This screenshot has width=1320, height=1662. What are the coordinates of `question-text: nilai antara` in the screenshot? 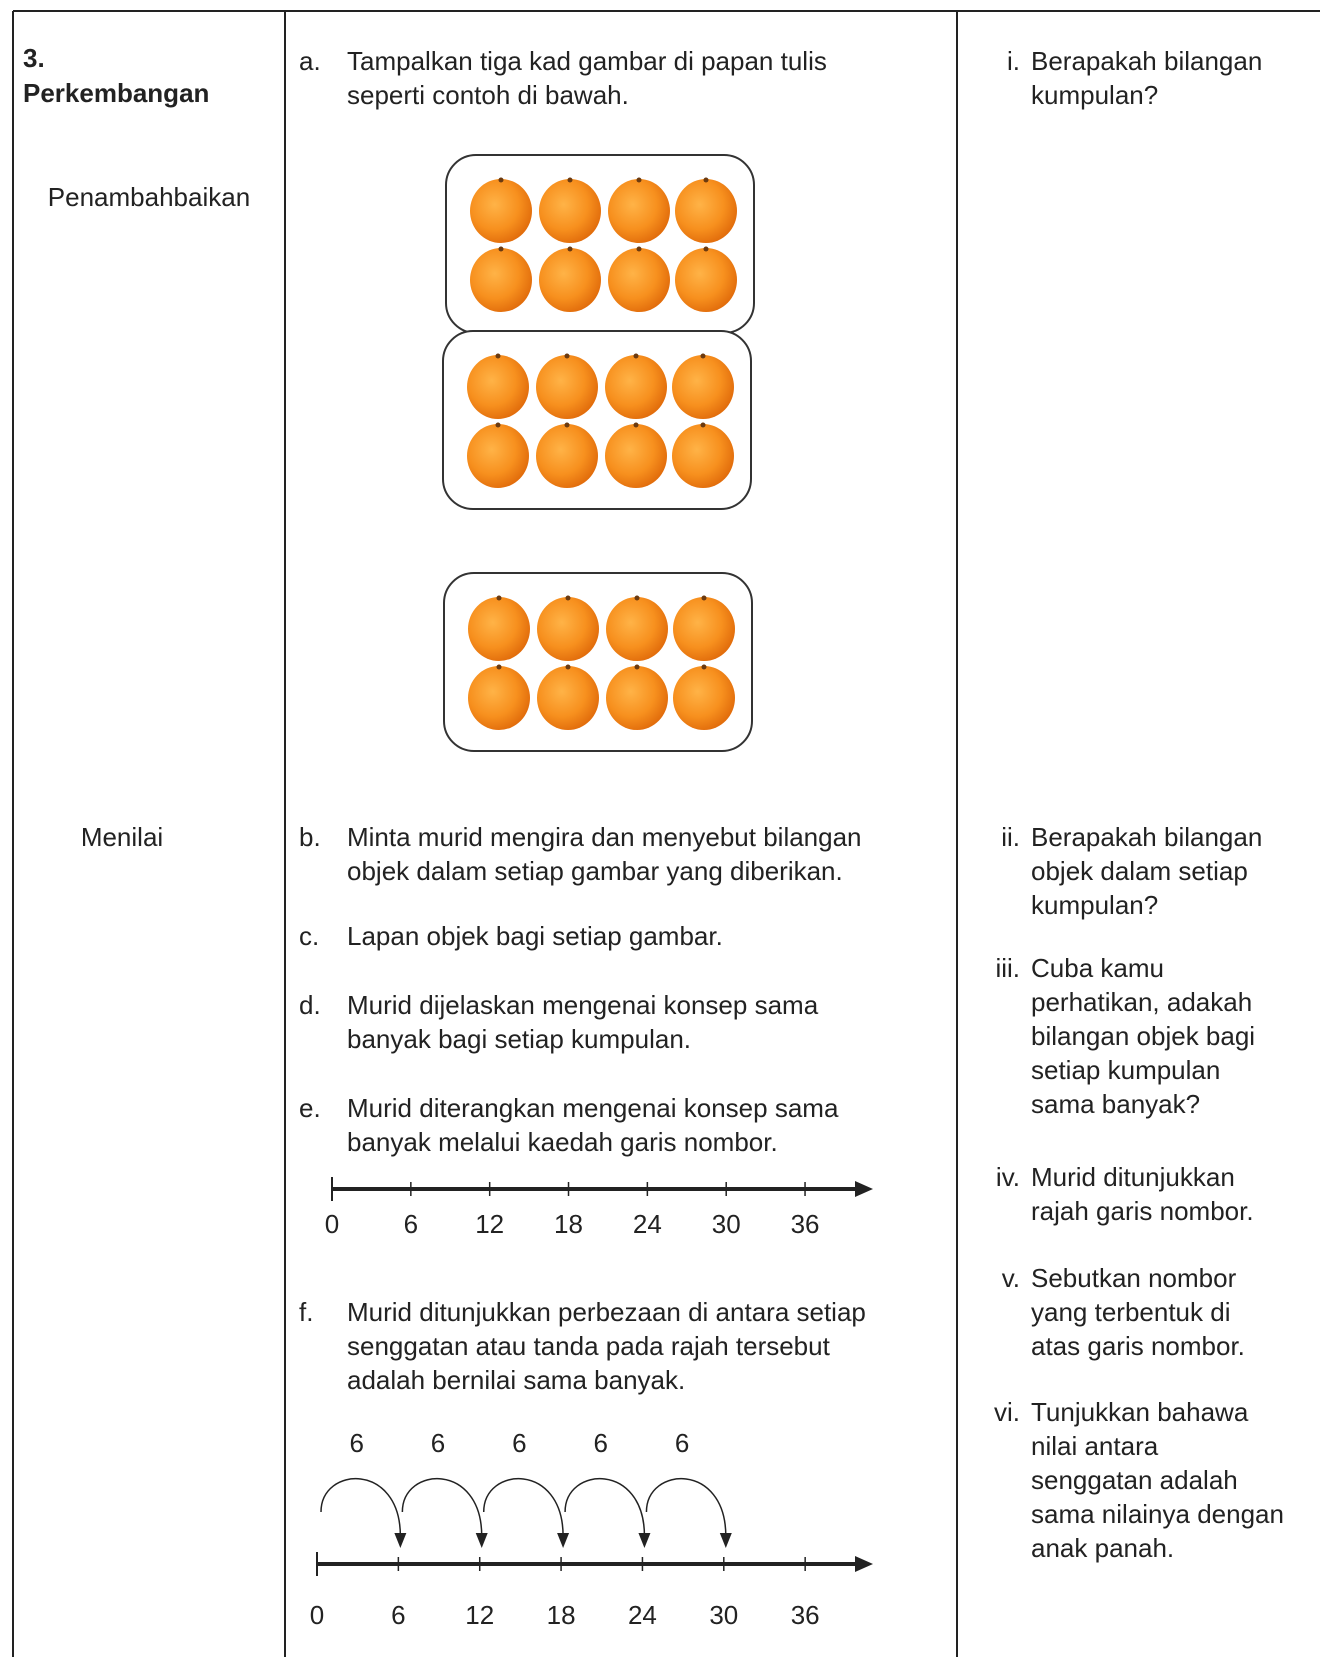 It's located at (1095, 1446).